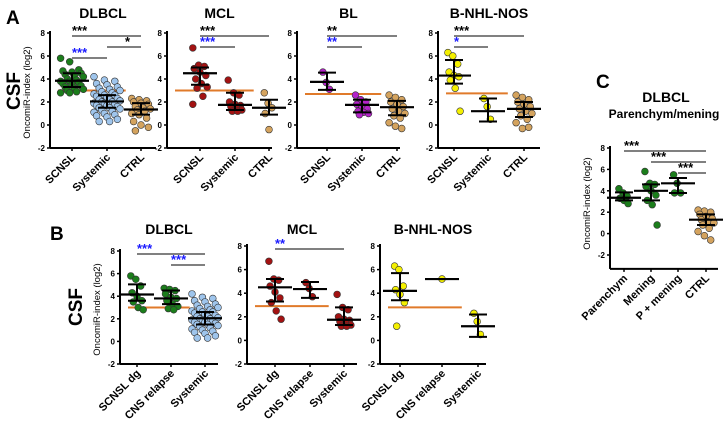  Describe the element at coordinates (13, 18) in the screenshot. I see `panel-label-a: A` at that location.